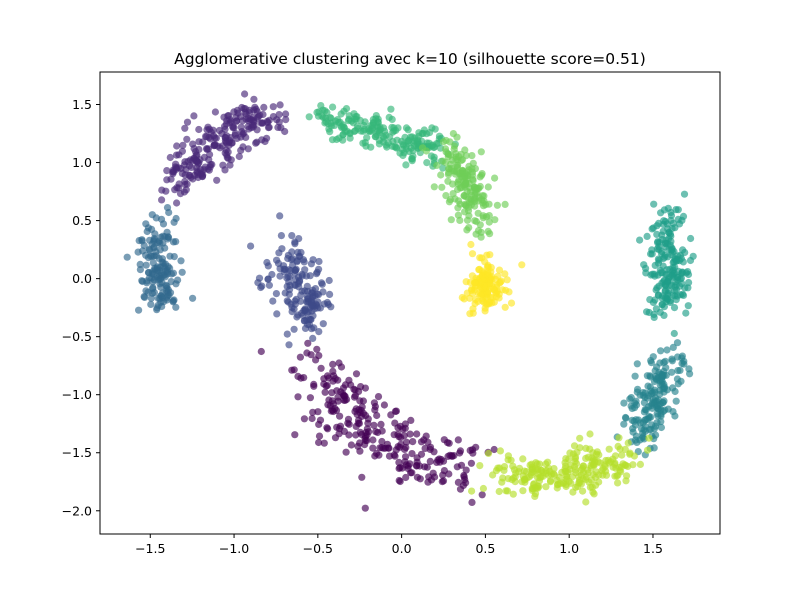 The width and height of the screenshot is (800, 600). Describe the element at coordinates (402, 548) in the screenshot. I see `x-tick-label: 0.0` at that location.